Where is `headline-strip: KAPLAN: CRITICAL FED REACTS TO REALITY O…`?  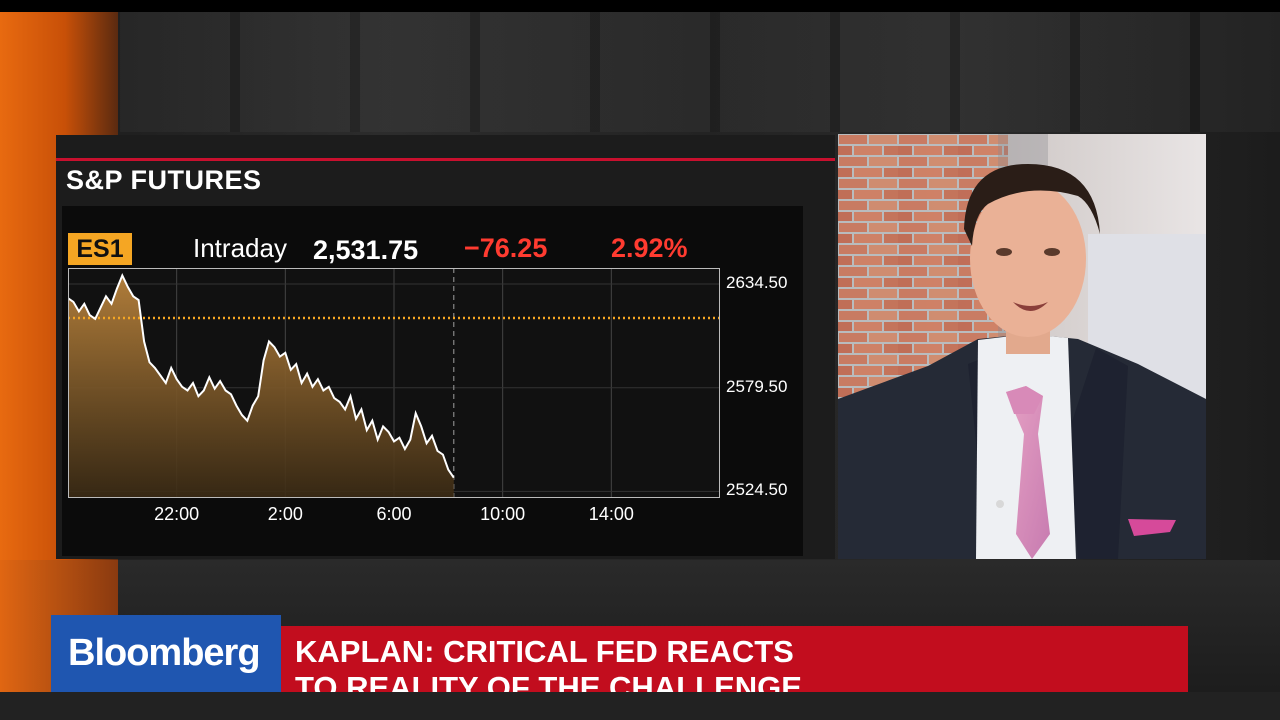
headline-strip: KAPLAN: CRITICAL FED REACTS TO REALITY O… is located at coordinates (734, 659).